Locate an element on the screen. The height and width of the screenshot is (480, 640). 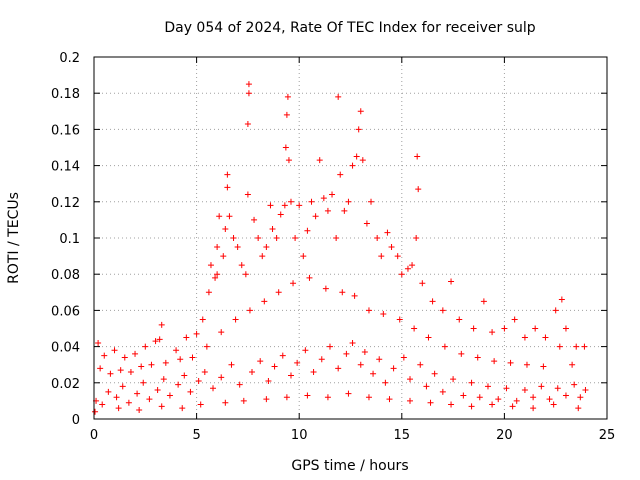
y-tick-label: 0.12 is located at coordinates (65, 203).